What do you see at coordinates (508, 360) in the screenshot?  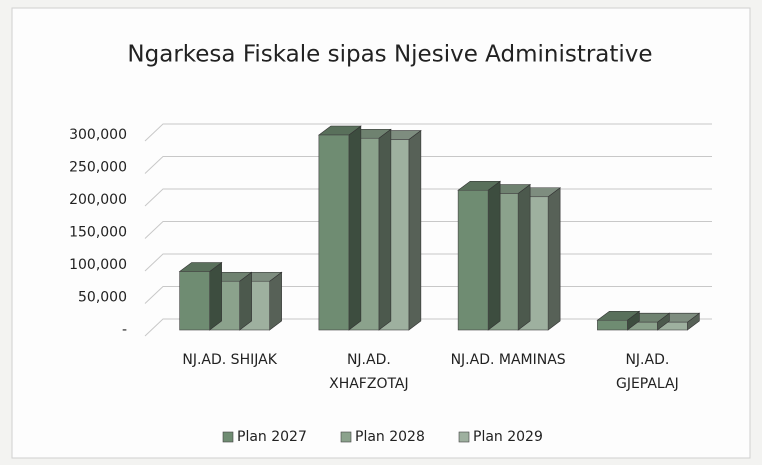 I see `x-tick-label: NJ.AD. MAMINAS` at bounding box center [508, 360].